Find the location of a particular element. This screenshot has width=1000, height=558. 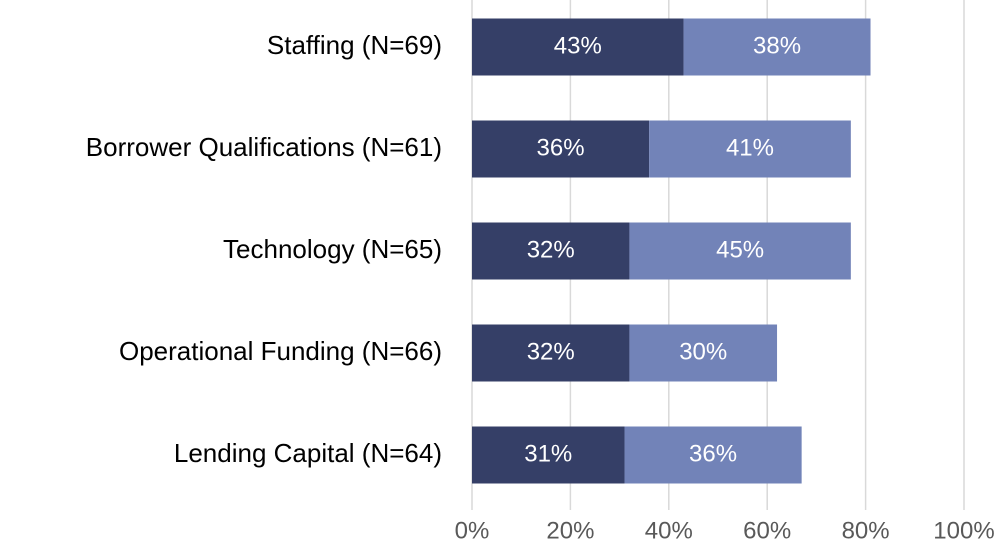

y-tick-label: Staffing (N=69) is located at coordinates (354, 45).